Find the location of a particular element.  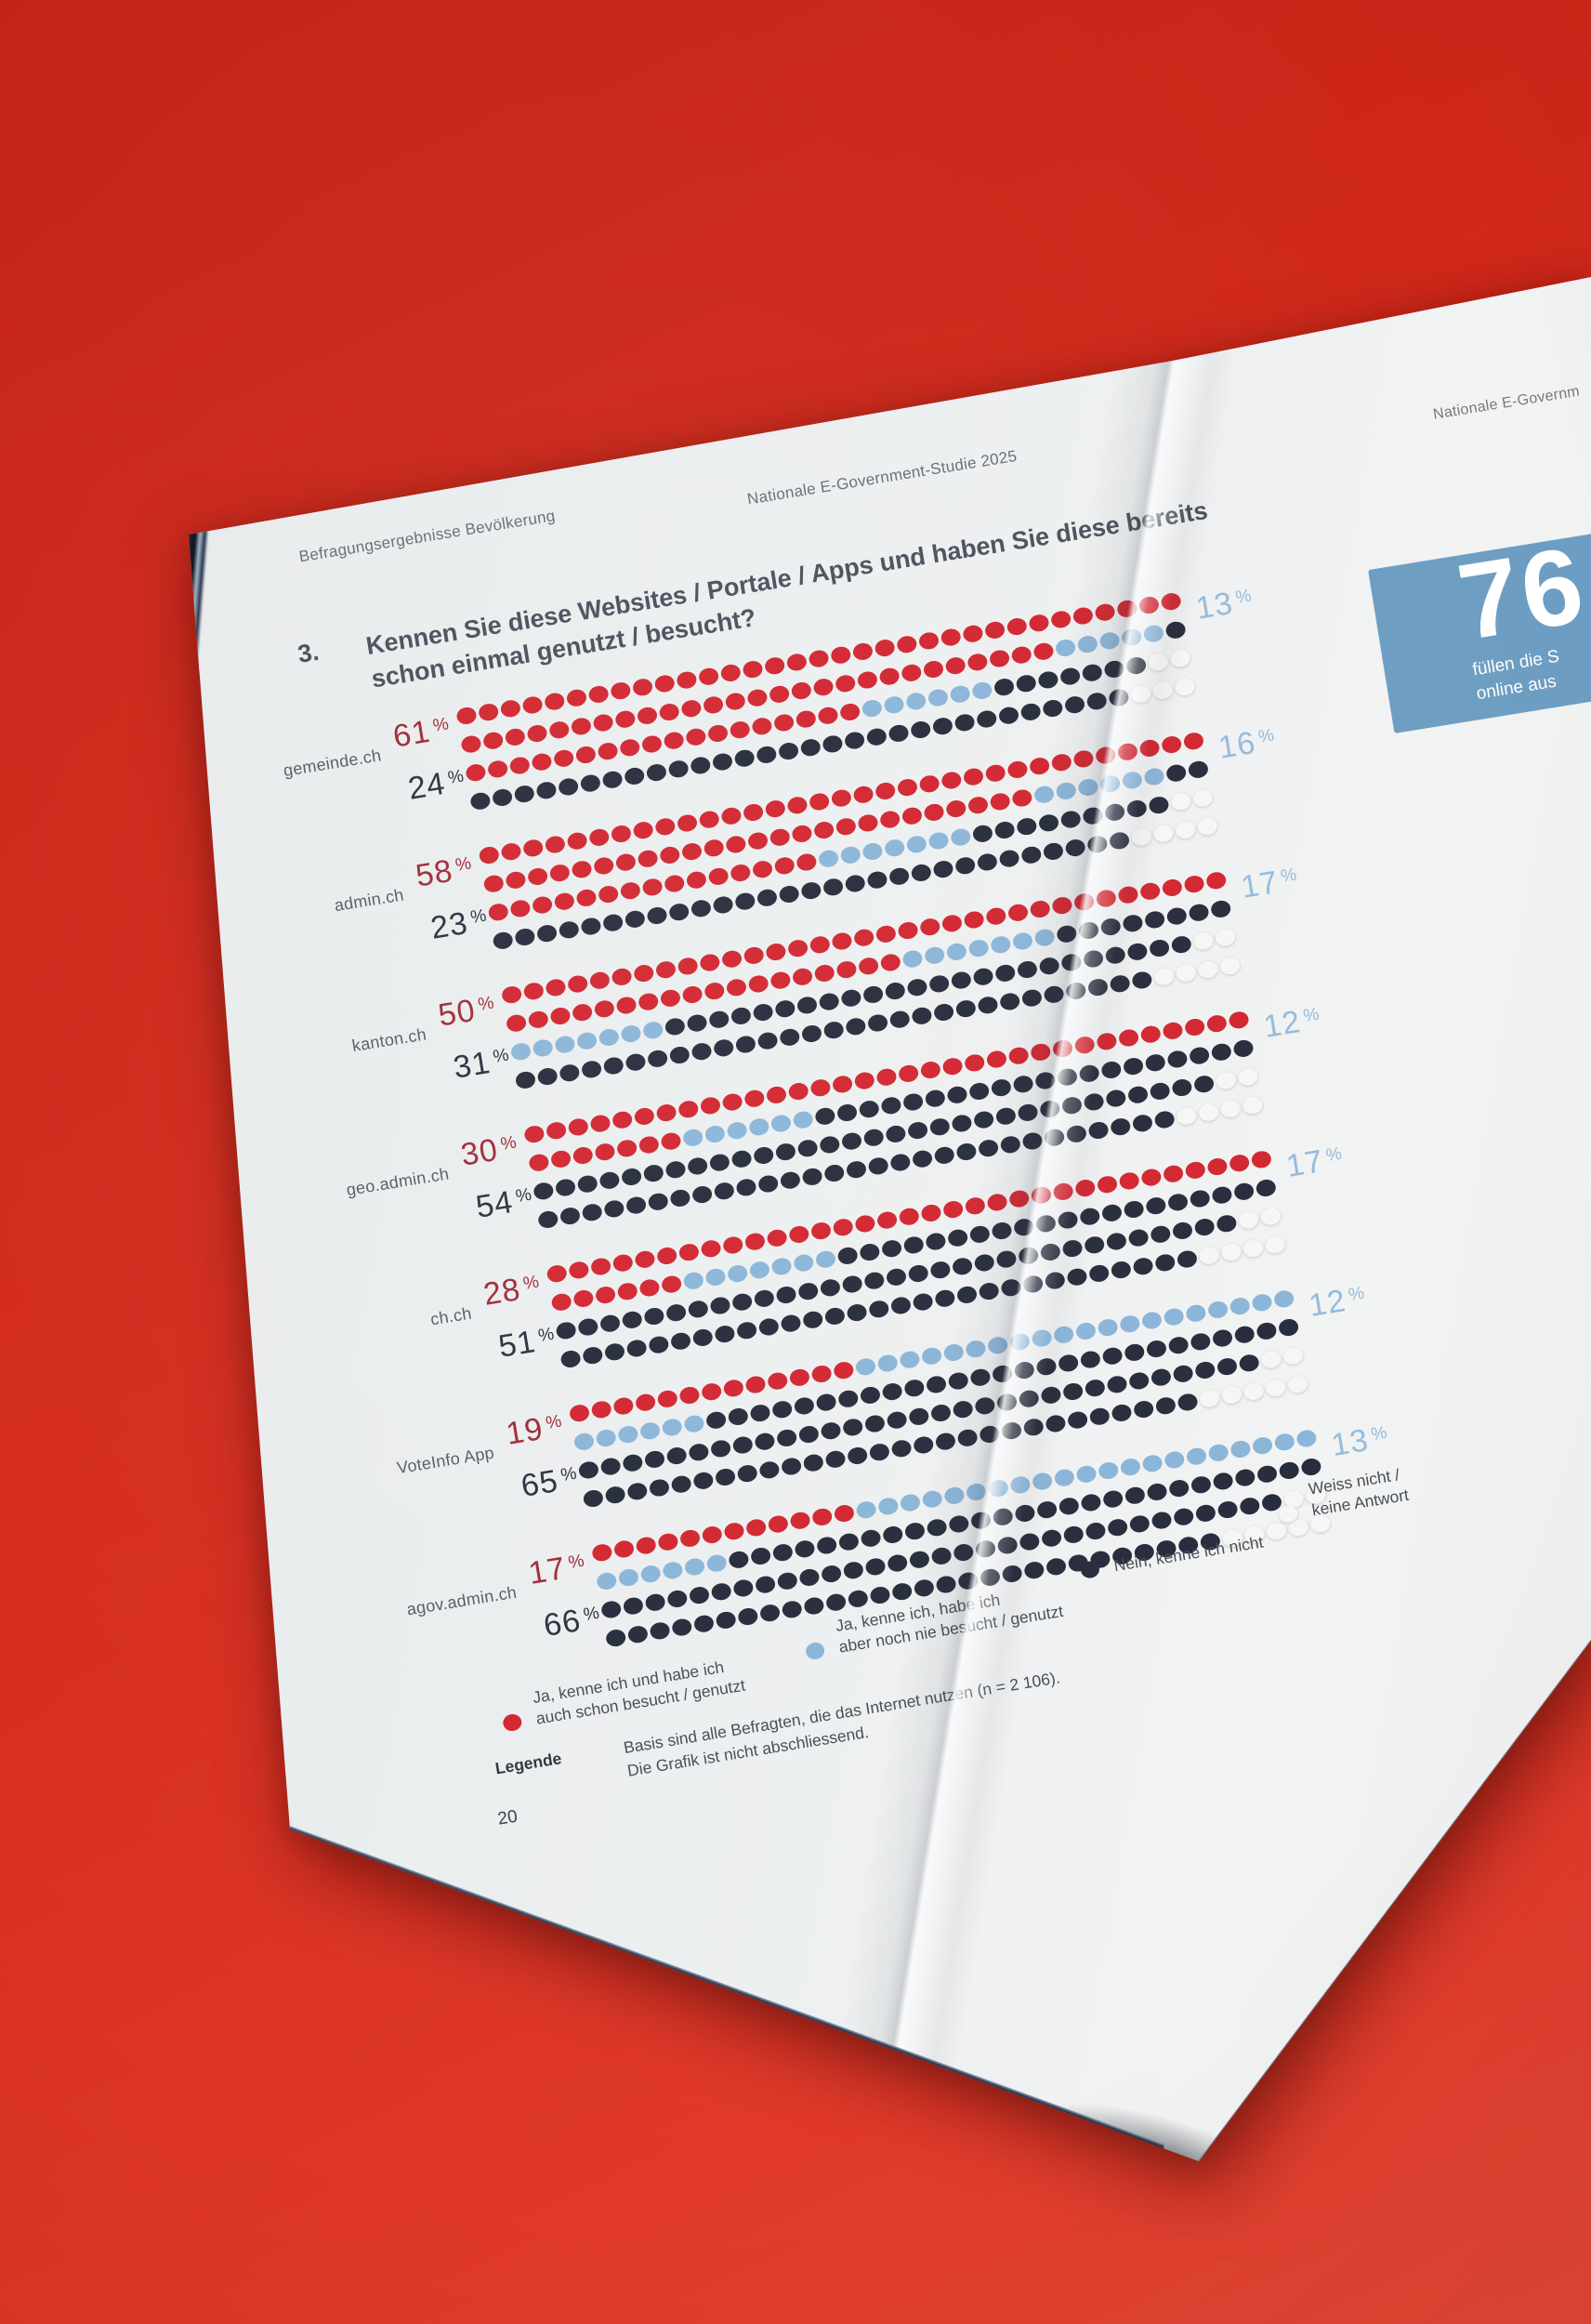

page-number: 20 is located at coordinates (507, 1817).